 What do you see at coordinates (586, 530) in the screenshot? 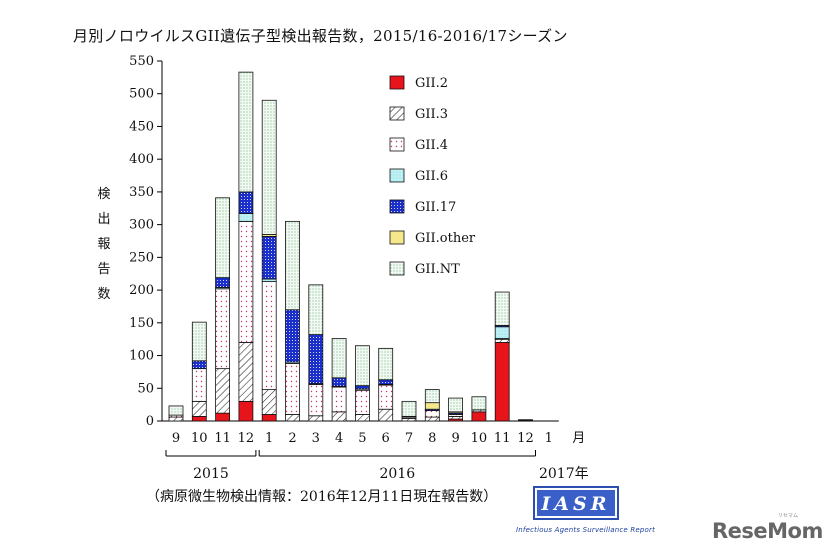
I see `iasr-logo-subtitle: Infectious Agents Surveillance Report` at bounding box center [586, 530].